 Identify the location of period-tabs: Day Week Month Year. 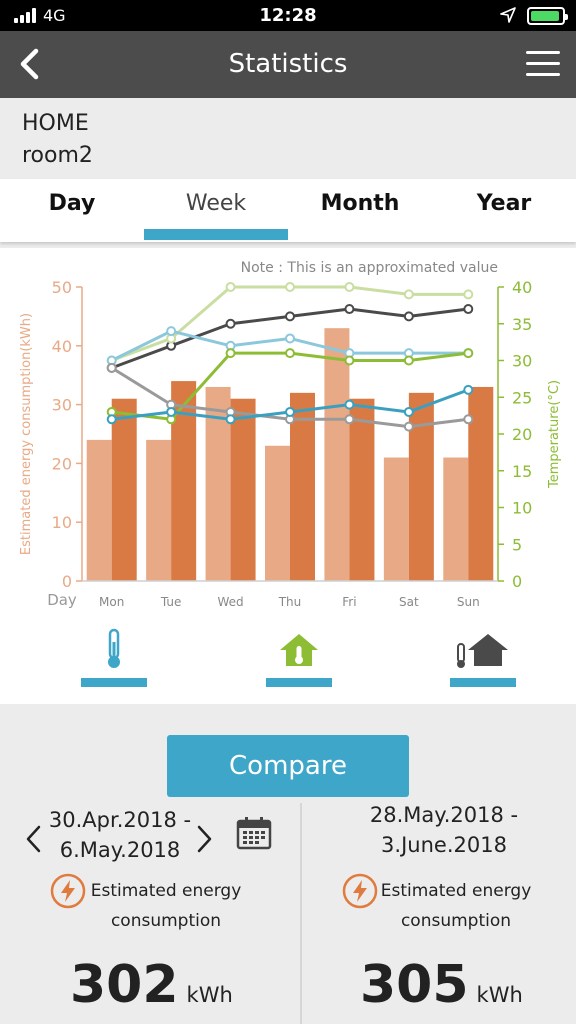
(288, 210).